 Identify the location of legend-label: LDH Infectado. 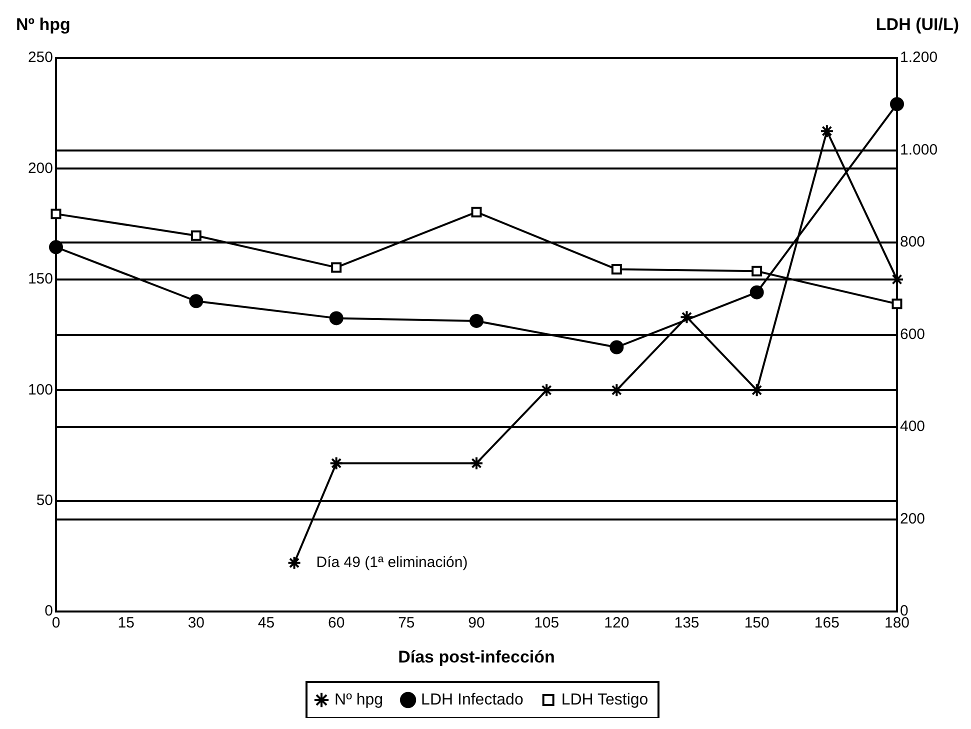
(472, 699).